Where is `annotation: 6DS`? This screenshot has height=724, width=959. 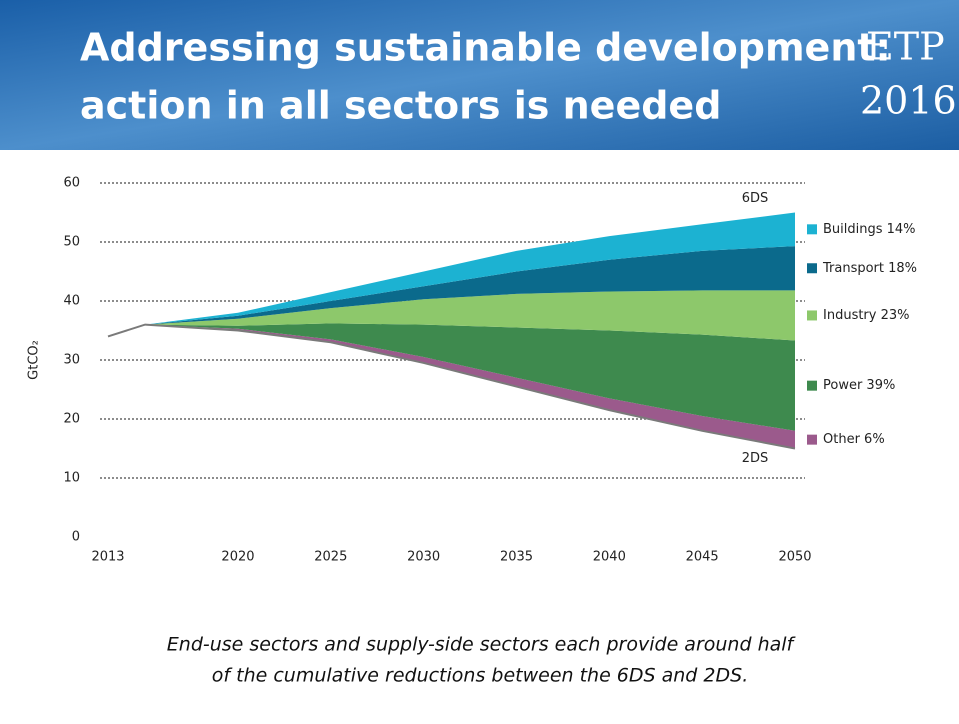 annotation: 6DS is located at coordinates (755, 198).